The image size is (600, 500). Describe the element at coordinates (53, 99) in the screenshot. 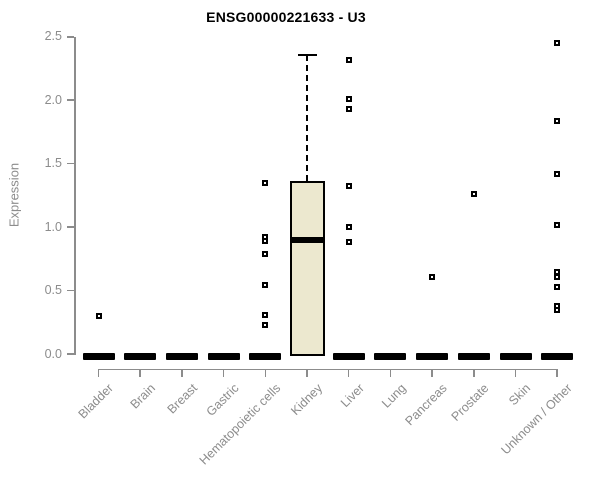

I see `y-tick-label: 2.0` at that location.